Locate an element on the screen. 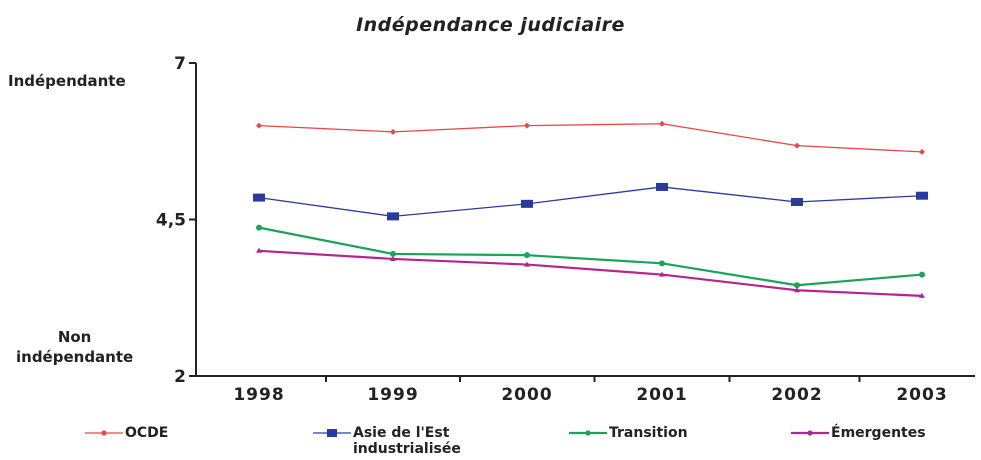  legend-item: Émergentes is located at coordinates (858, 433).